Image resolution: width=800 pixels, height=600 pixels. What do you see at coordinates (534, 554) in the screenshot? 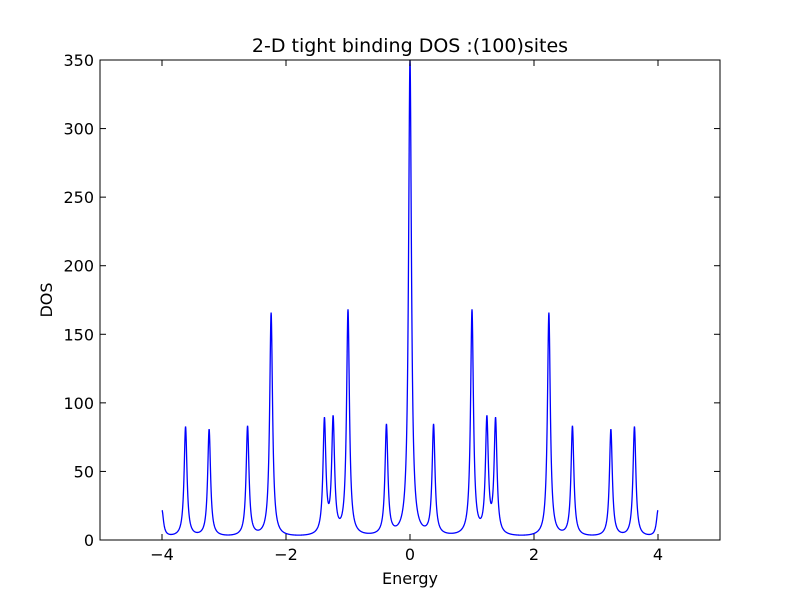
I see `x-tick-label: 2` at bounding box center [534, 554].